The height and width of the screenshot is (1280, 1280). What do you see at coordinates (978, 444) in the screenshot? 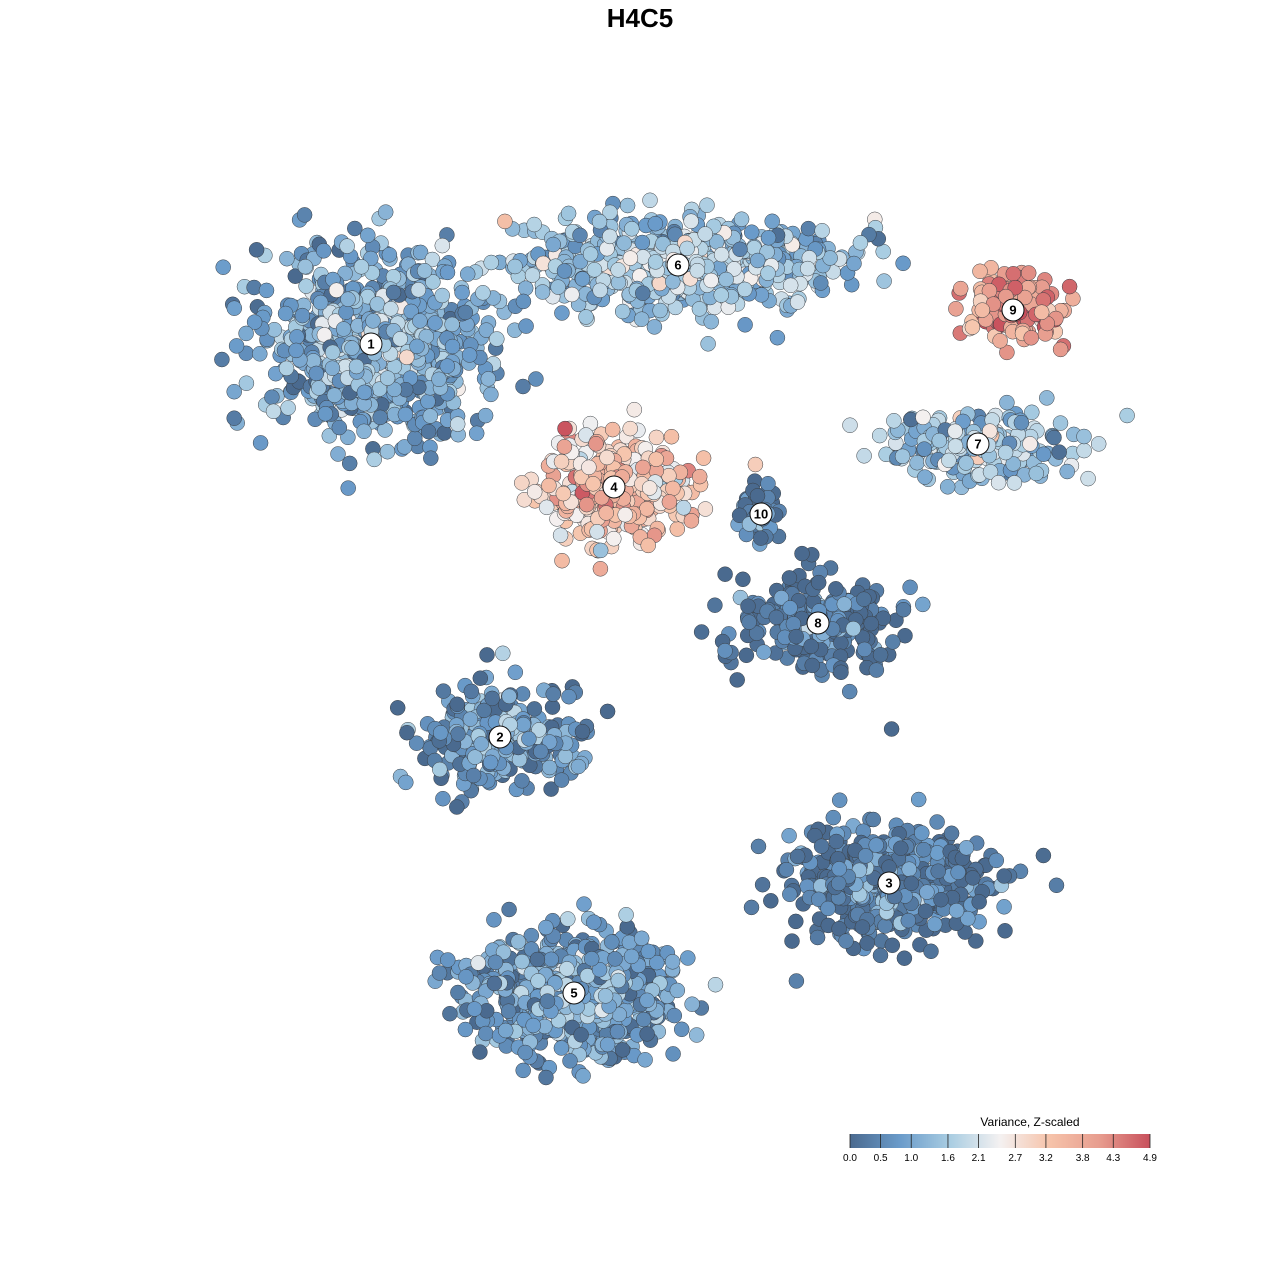
I see `cluster-label-7: 7` at bounding box center [978, 444].